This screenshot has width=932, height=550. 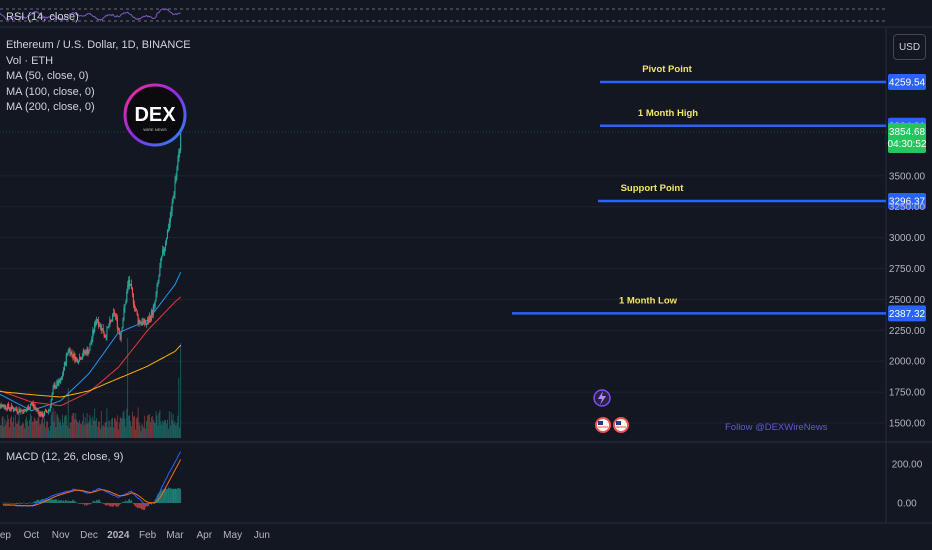 What do you see at coordinates (50, 107) in the screenshot?
I see `ma200-legend: MA (200, close, 0)` at bounding box center [50, 107].